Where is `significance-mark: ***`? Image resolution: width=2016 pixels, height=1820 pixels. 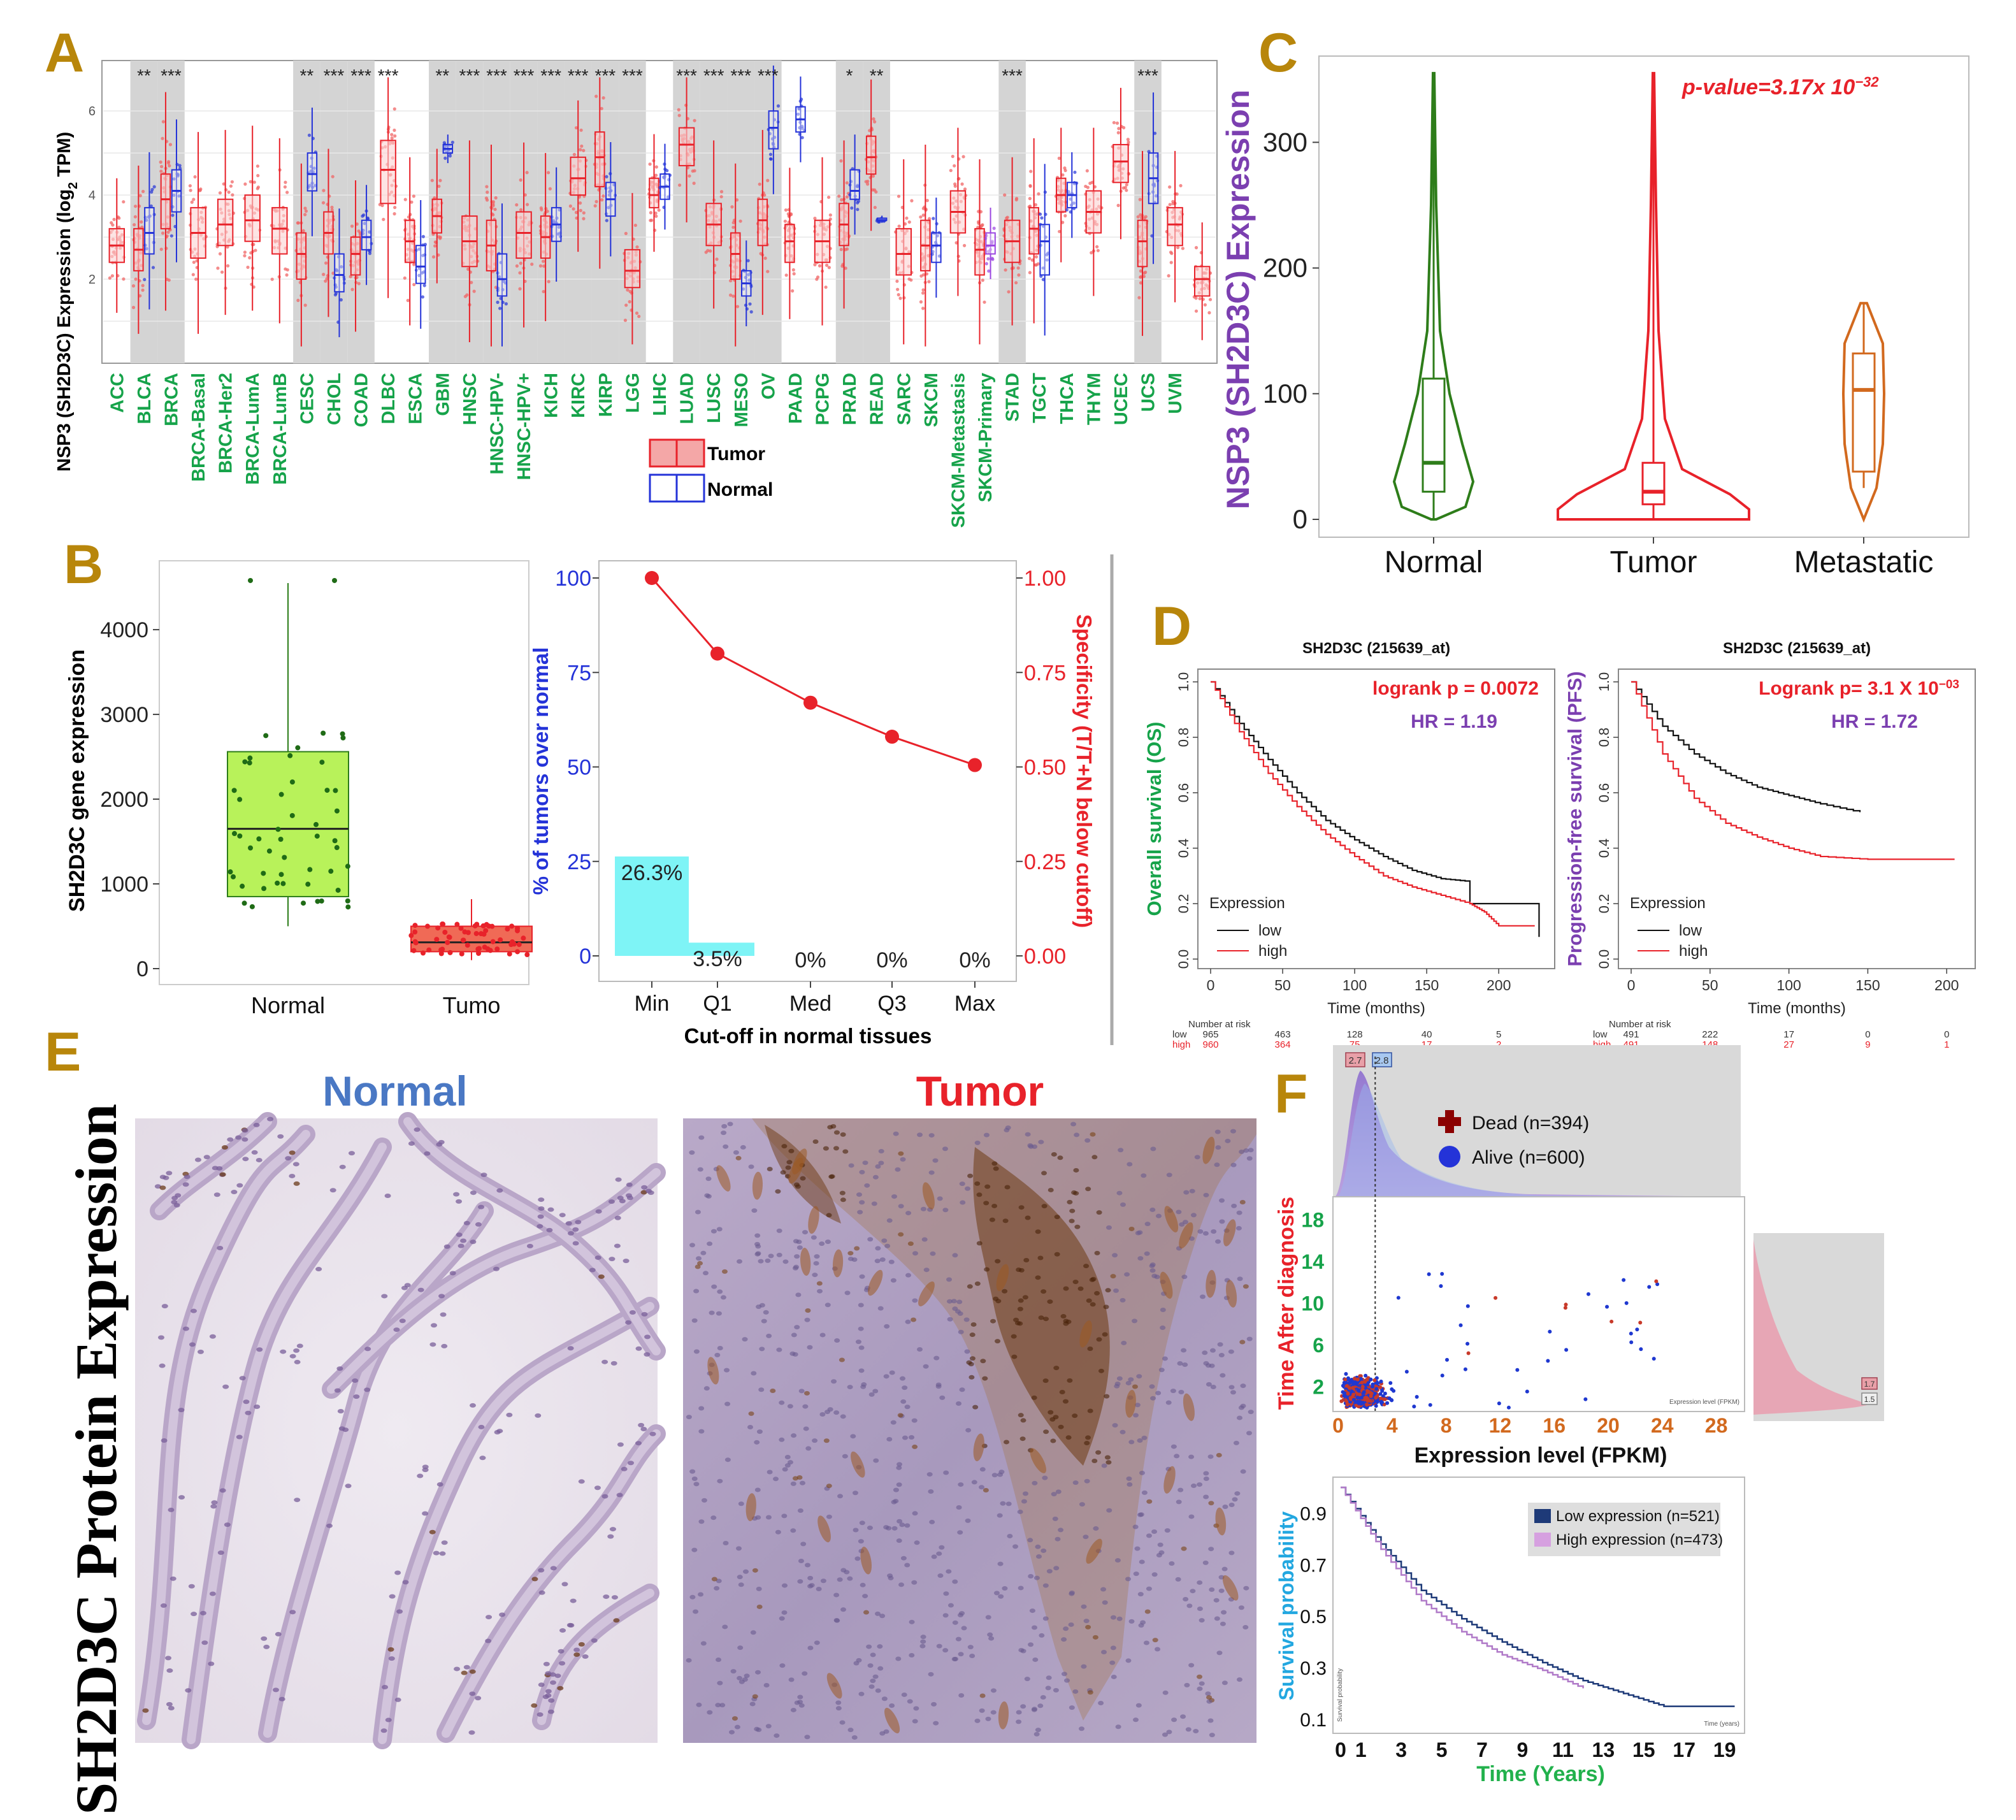
significance-mark: *** is located at coordinates (550, 75).